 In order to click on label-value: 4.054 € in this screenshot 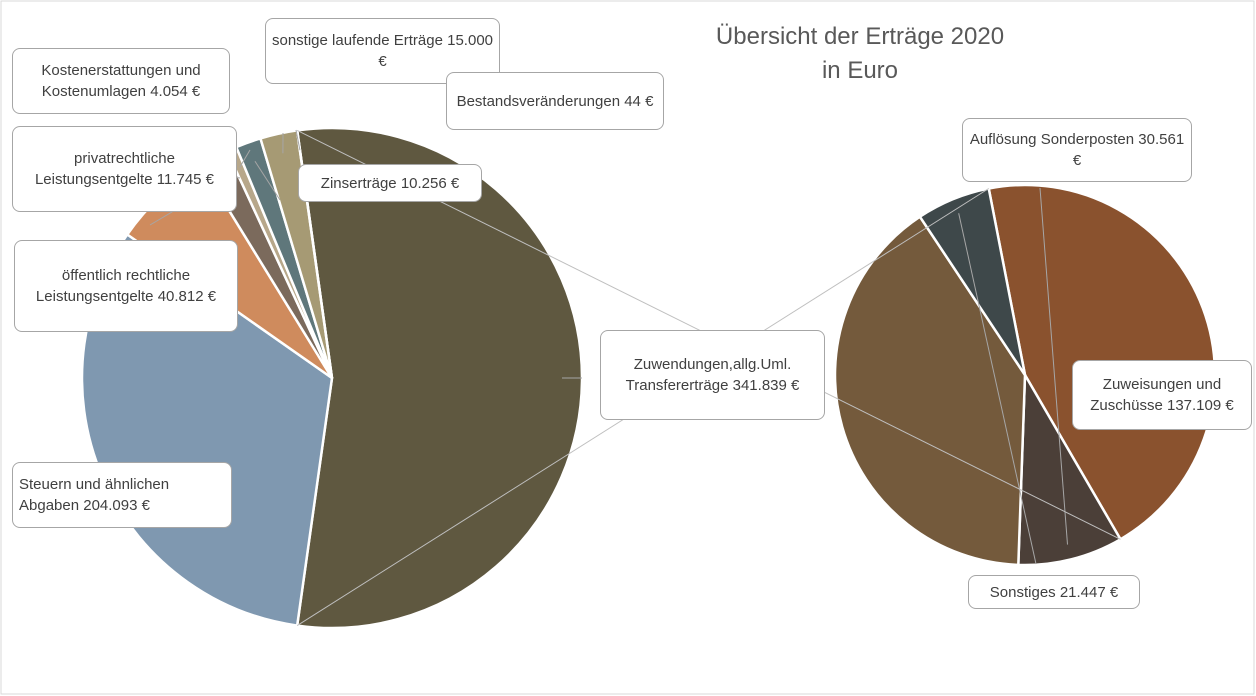, I will do `click(175, 91)`.